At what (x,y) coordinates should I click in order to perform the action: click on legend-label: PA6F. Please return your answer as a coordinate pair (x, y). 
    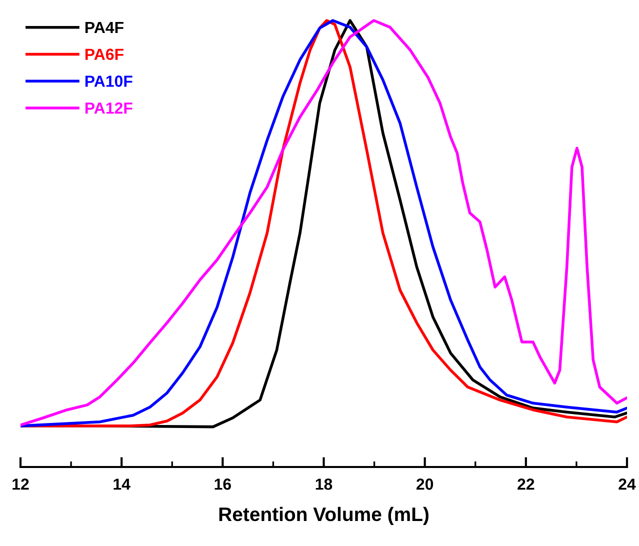
    Looking at the image, I should click on (104, 54).